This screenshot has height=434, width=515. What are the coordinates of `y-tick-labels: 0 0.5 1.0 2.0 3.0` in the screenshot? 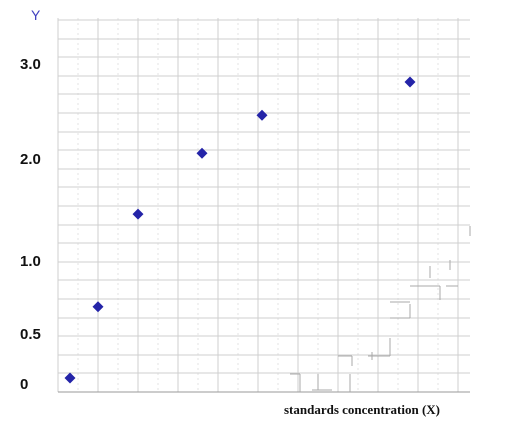 It's located at (30, 224).